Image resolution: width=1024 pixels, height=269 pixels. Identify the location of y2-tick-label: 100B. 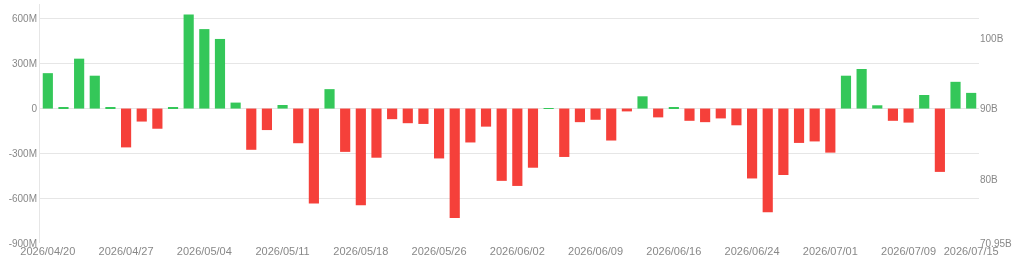
(992, 38).